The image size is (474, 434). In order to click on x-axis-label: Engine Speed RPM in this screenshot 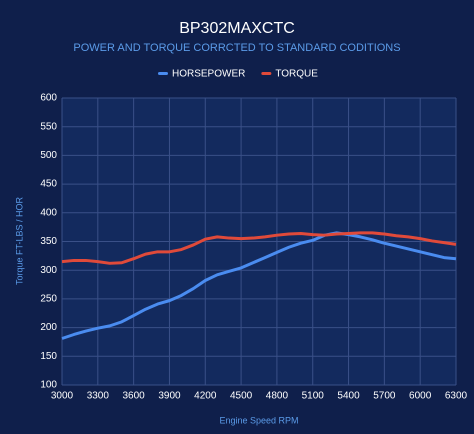, I will do `click(258, 420)`.